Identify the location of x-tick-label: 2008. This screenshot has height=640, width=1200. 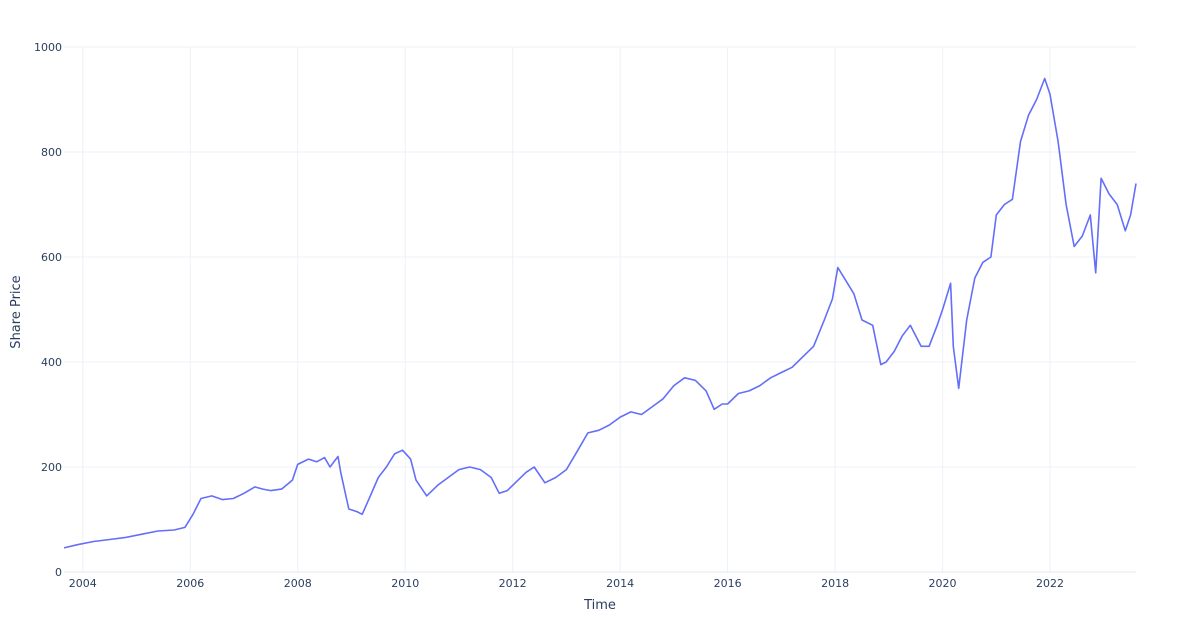
(298, 583).